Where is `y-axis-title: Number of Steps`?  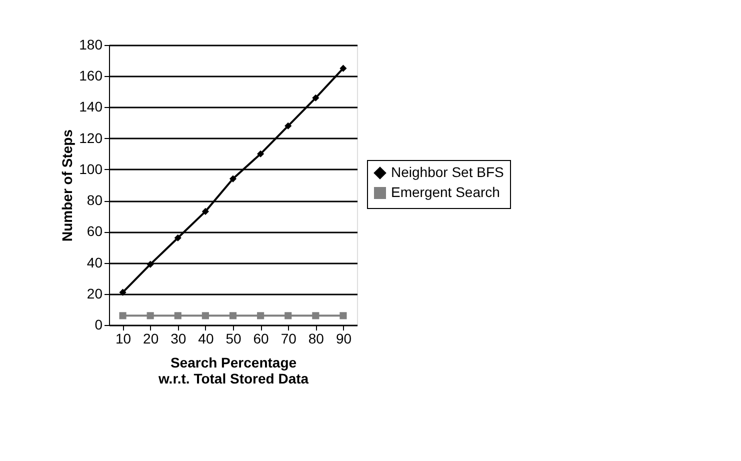
y-axis-title: Number of Steps is located at coordinates (67, 185).